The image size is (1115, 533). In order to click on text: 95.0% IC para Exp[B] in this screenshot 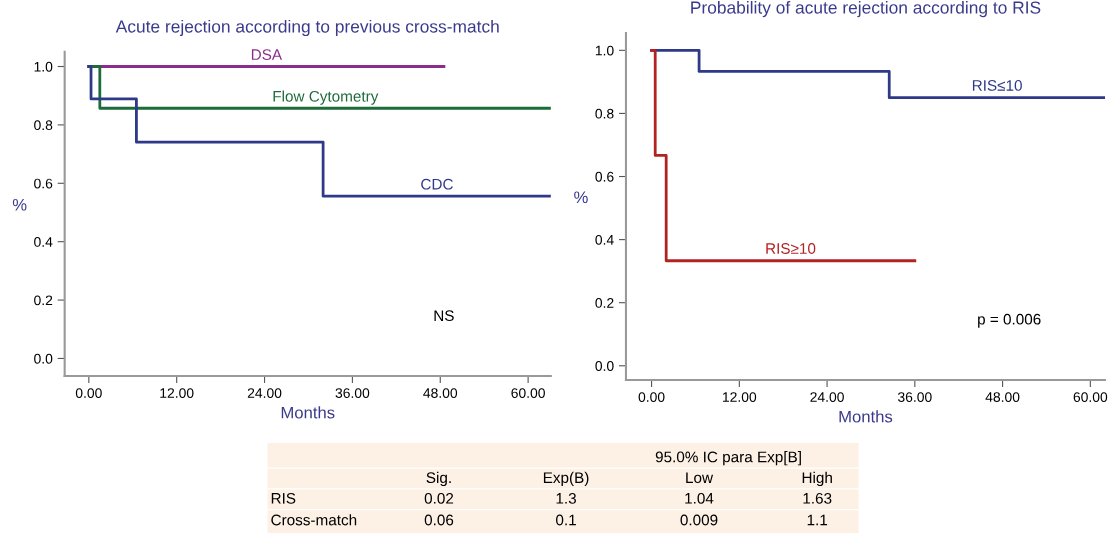, I will do `click(728, 458)`.